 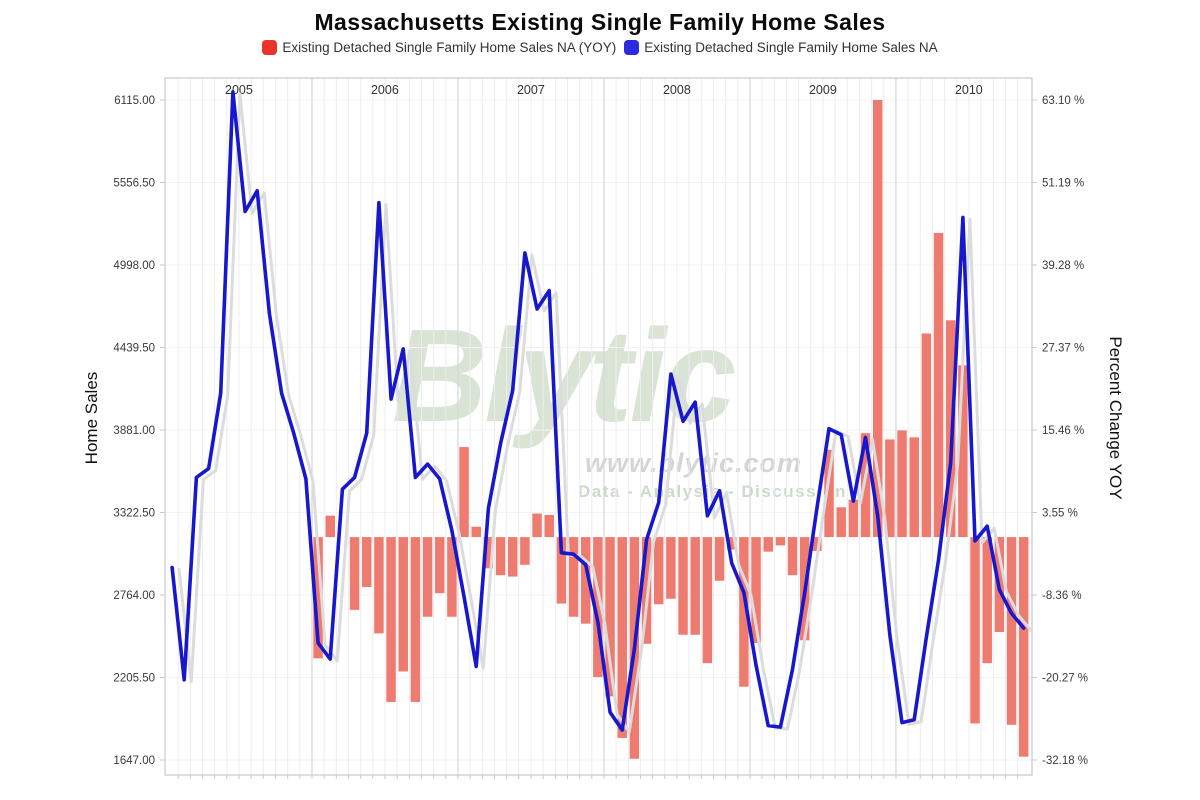 What do you see at coordinates (1065, 679) in the screenshot?
I see `right-tick-label: -20.27 %` at bounding box center [1065, 679].